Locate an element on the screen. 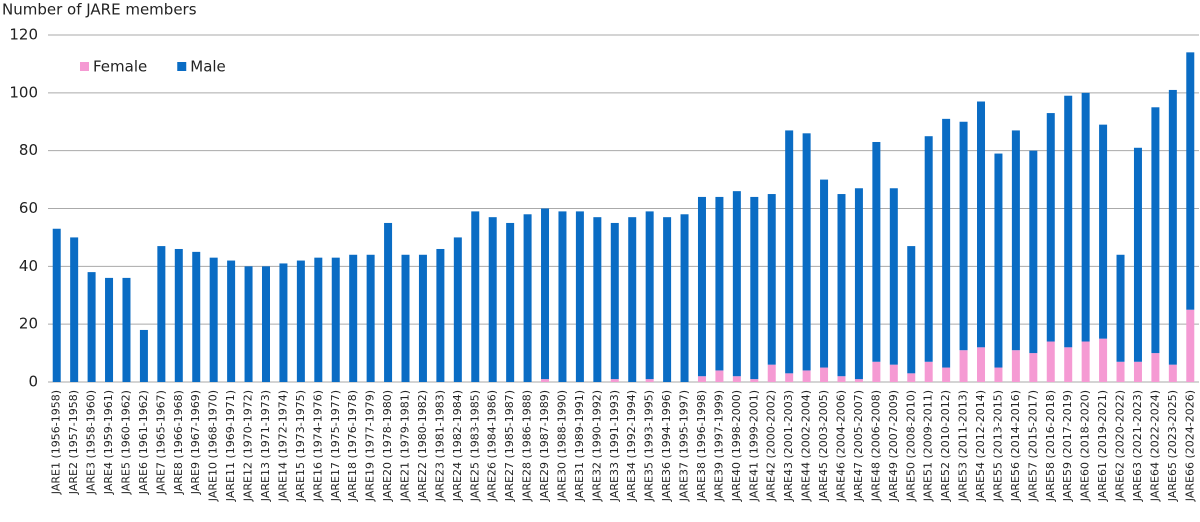 This screenshot has height=522, width=1200. x-tick-label: JARE19 (1977-1979) is located at coordinates (370, 446).